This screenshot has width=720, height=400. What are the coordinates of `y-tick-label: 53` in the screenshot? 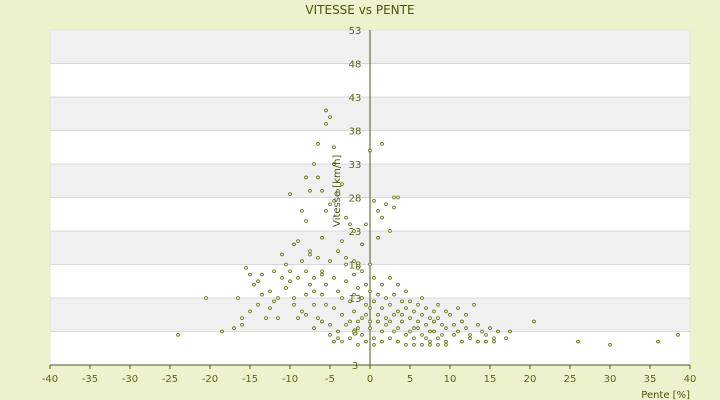 It's located at (355, 31).